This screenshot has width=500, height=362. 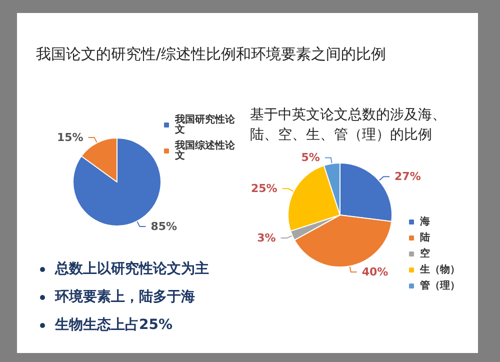 I want to click on legend-label: 生（物）, so click(x=439, y=270).